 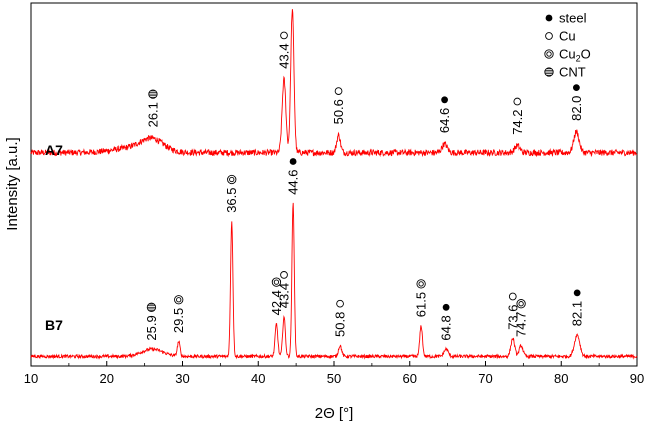 I want to click on legend-label-0: steel, so click(x=573, y=18).